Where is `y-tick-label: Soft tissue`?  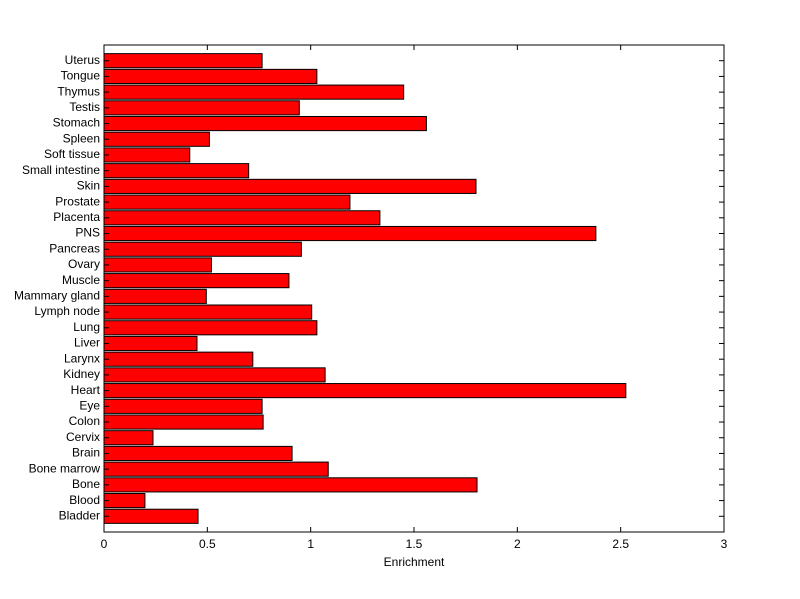 y-tick-label: Soft tissue is located at coordinates (72, 154).